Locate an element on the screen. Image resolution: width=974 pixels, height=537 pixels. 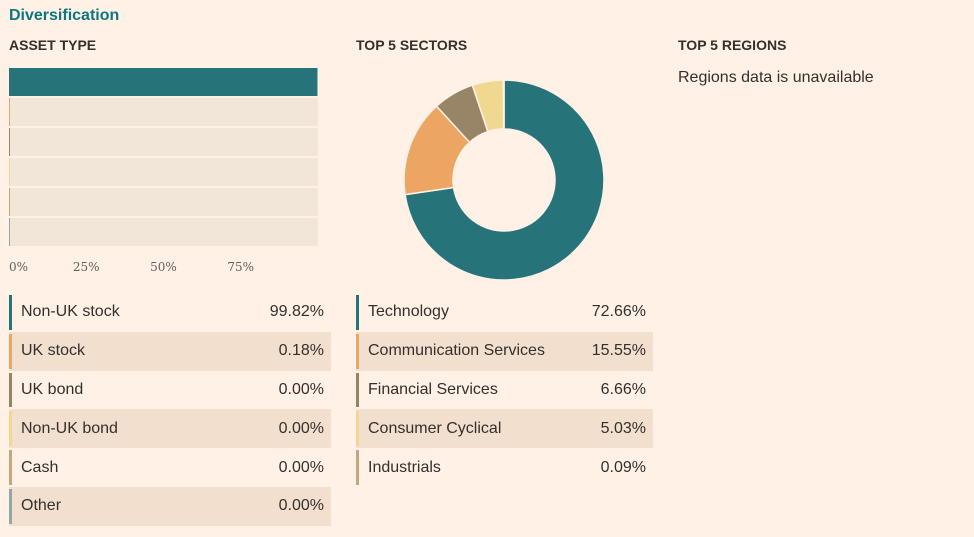
table-row: Financial Services 6.66% is located at coordinates (504, 390).